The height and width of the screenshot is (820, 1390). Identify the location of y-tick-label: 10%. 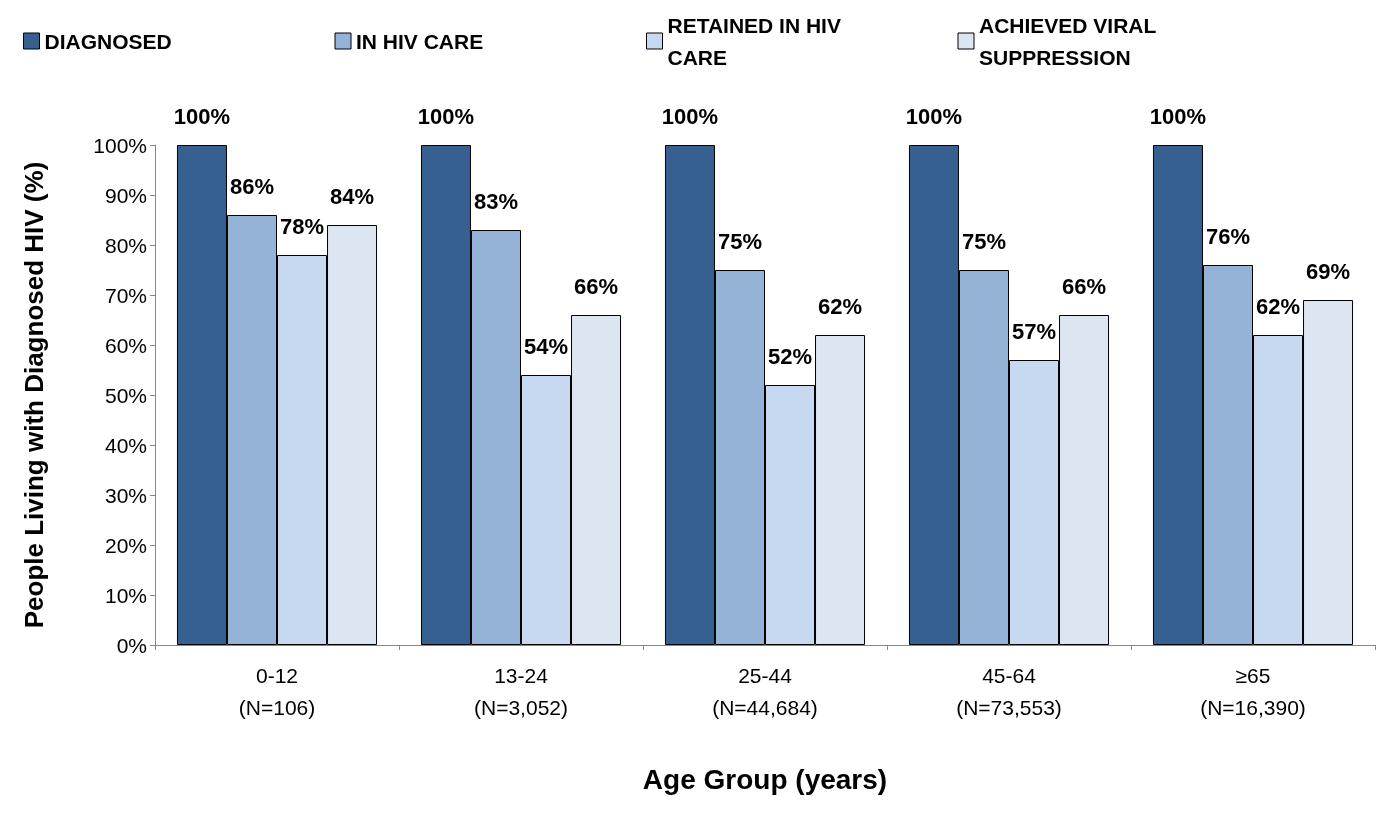
(125, 595).